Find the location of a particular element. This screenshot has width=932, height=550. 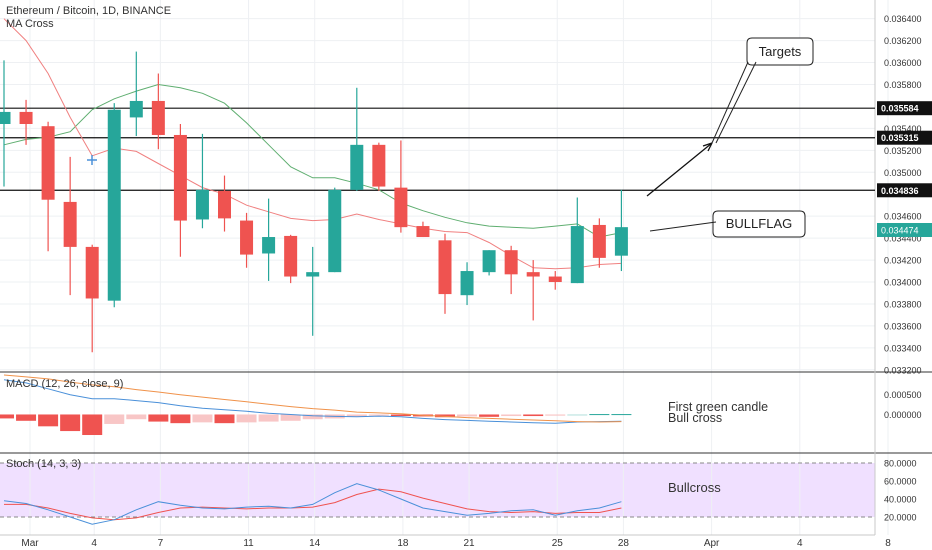

time-tick: Apr is located at coordinates (712, 543).